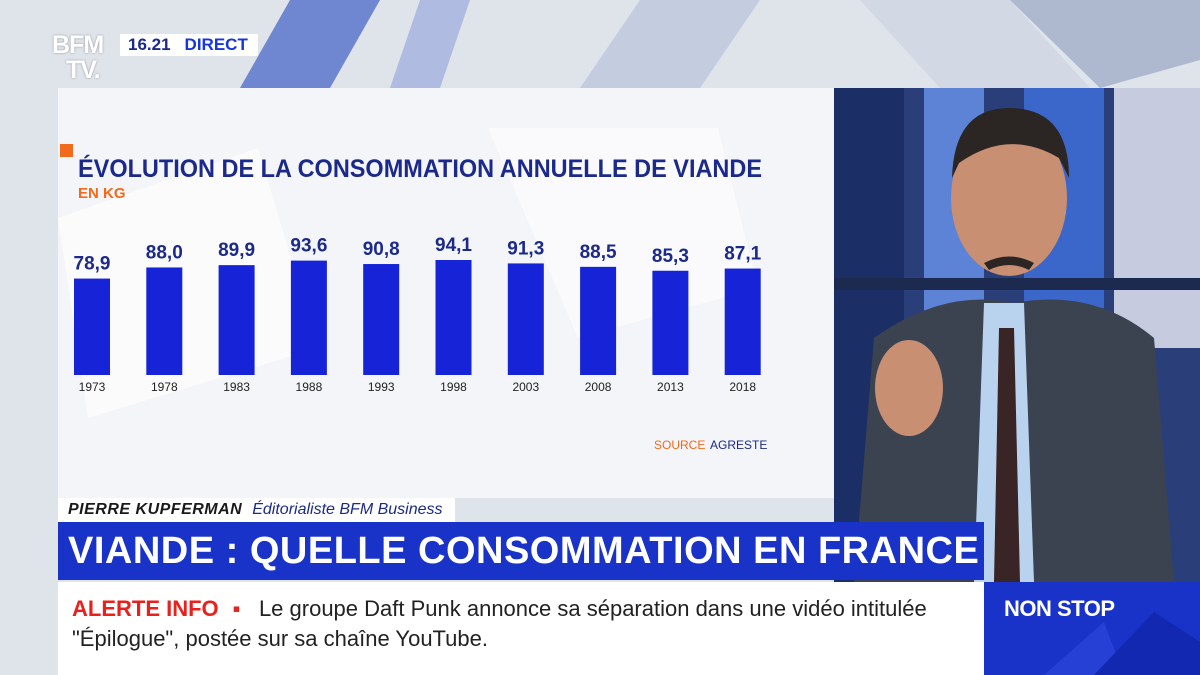 The height and width of the screenshot is (675, 1200). Describe the element at coordinates (347, 509) in the screenshot. I see `speaker-role: Éditorialiste BFM Business` at that location.